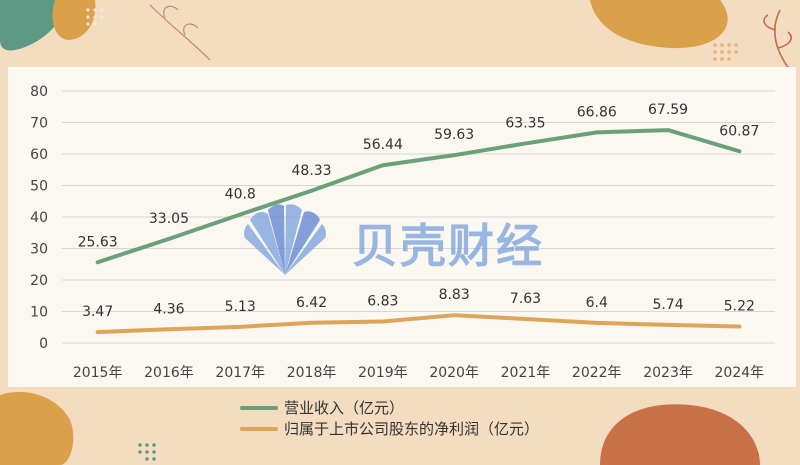 The width and height of the screenshot is (800, 465). Describe the element at coordinates (39, 250) in the screenshot. I see `y-tick-label-30: 30` at that location.